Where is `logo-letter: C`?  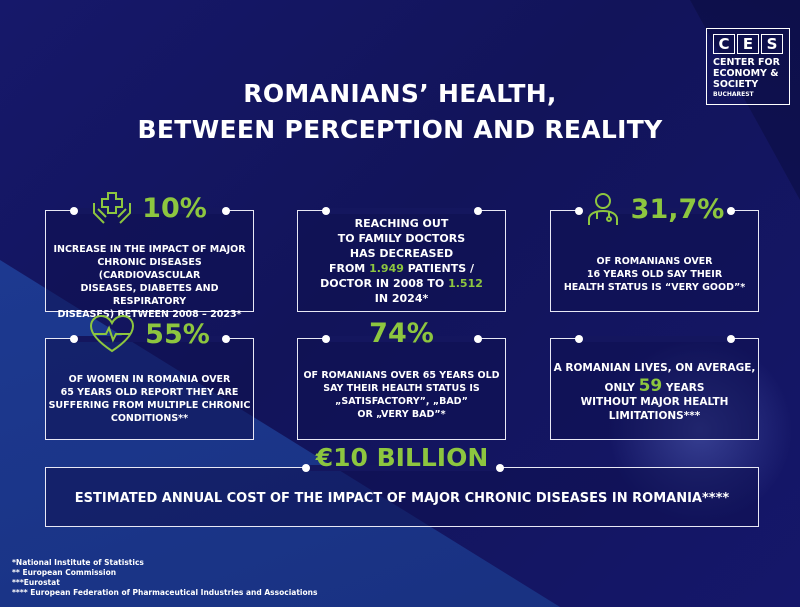 logo-letter: C is located at coordinates (724, 44).